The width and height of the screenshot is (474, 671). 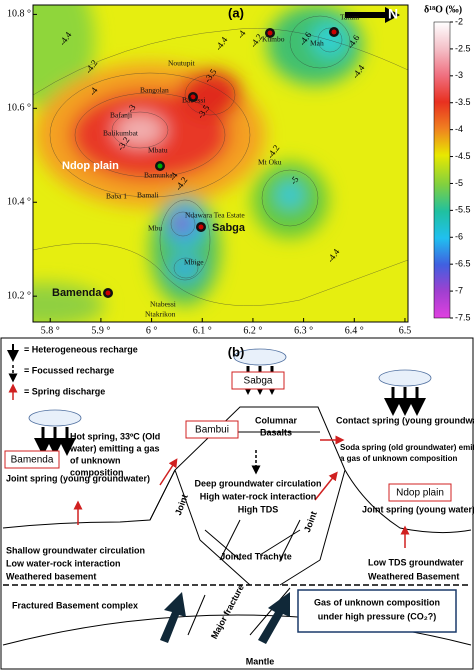 What do you see at coordinates (236, 12) in the screenshot?
I see `panel-label: (a)` at bounding box center [236, 12].